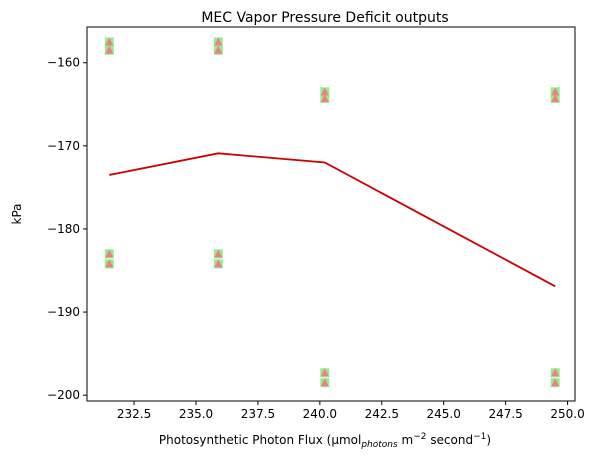  What do you see at coordinates (63, 395) in the screenshot?
I see `y-tick-label: −200` at bounding box center [63, 395].